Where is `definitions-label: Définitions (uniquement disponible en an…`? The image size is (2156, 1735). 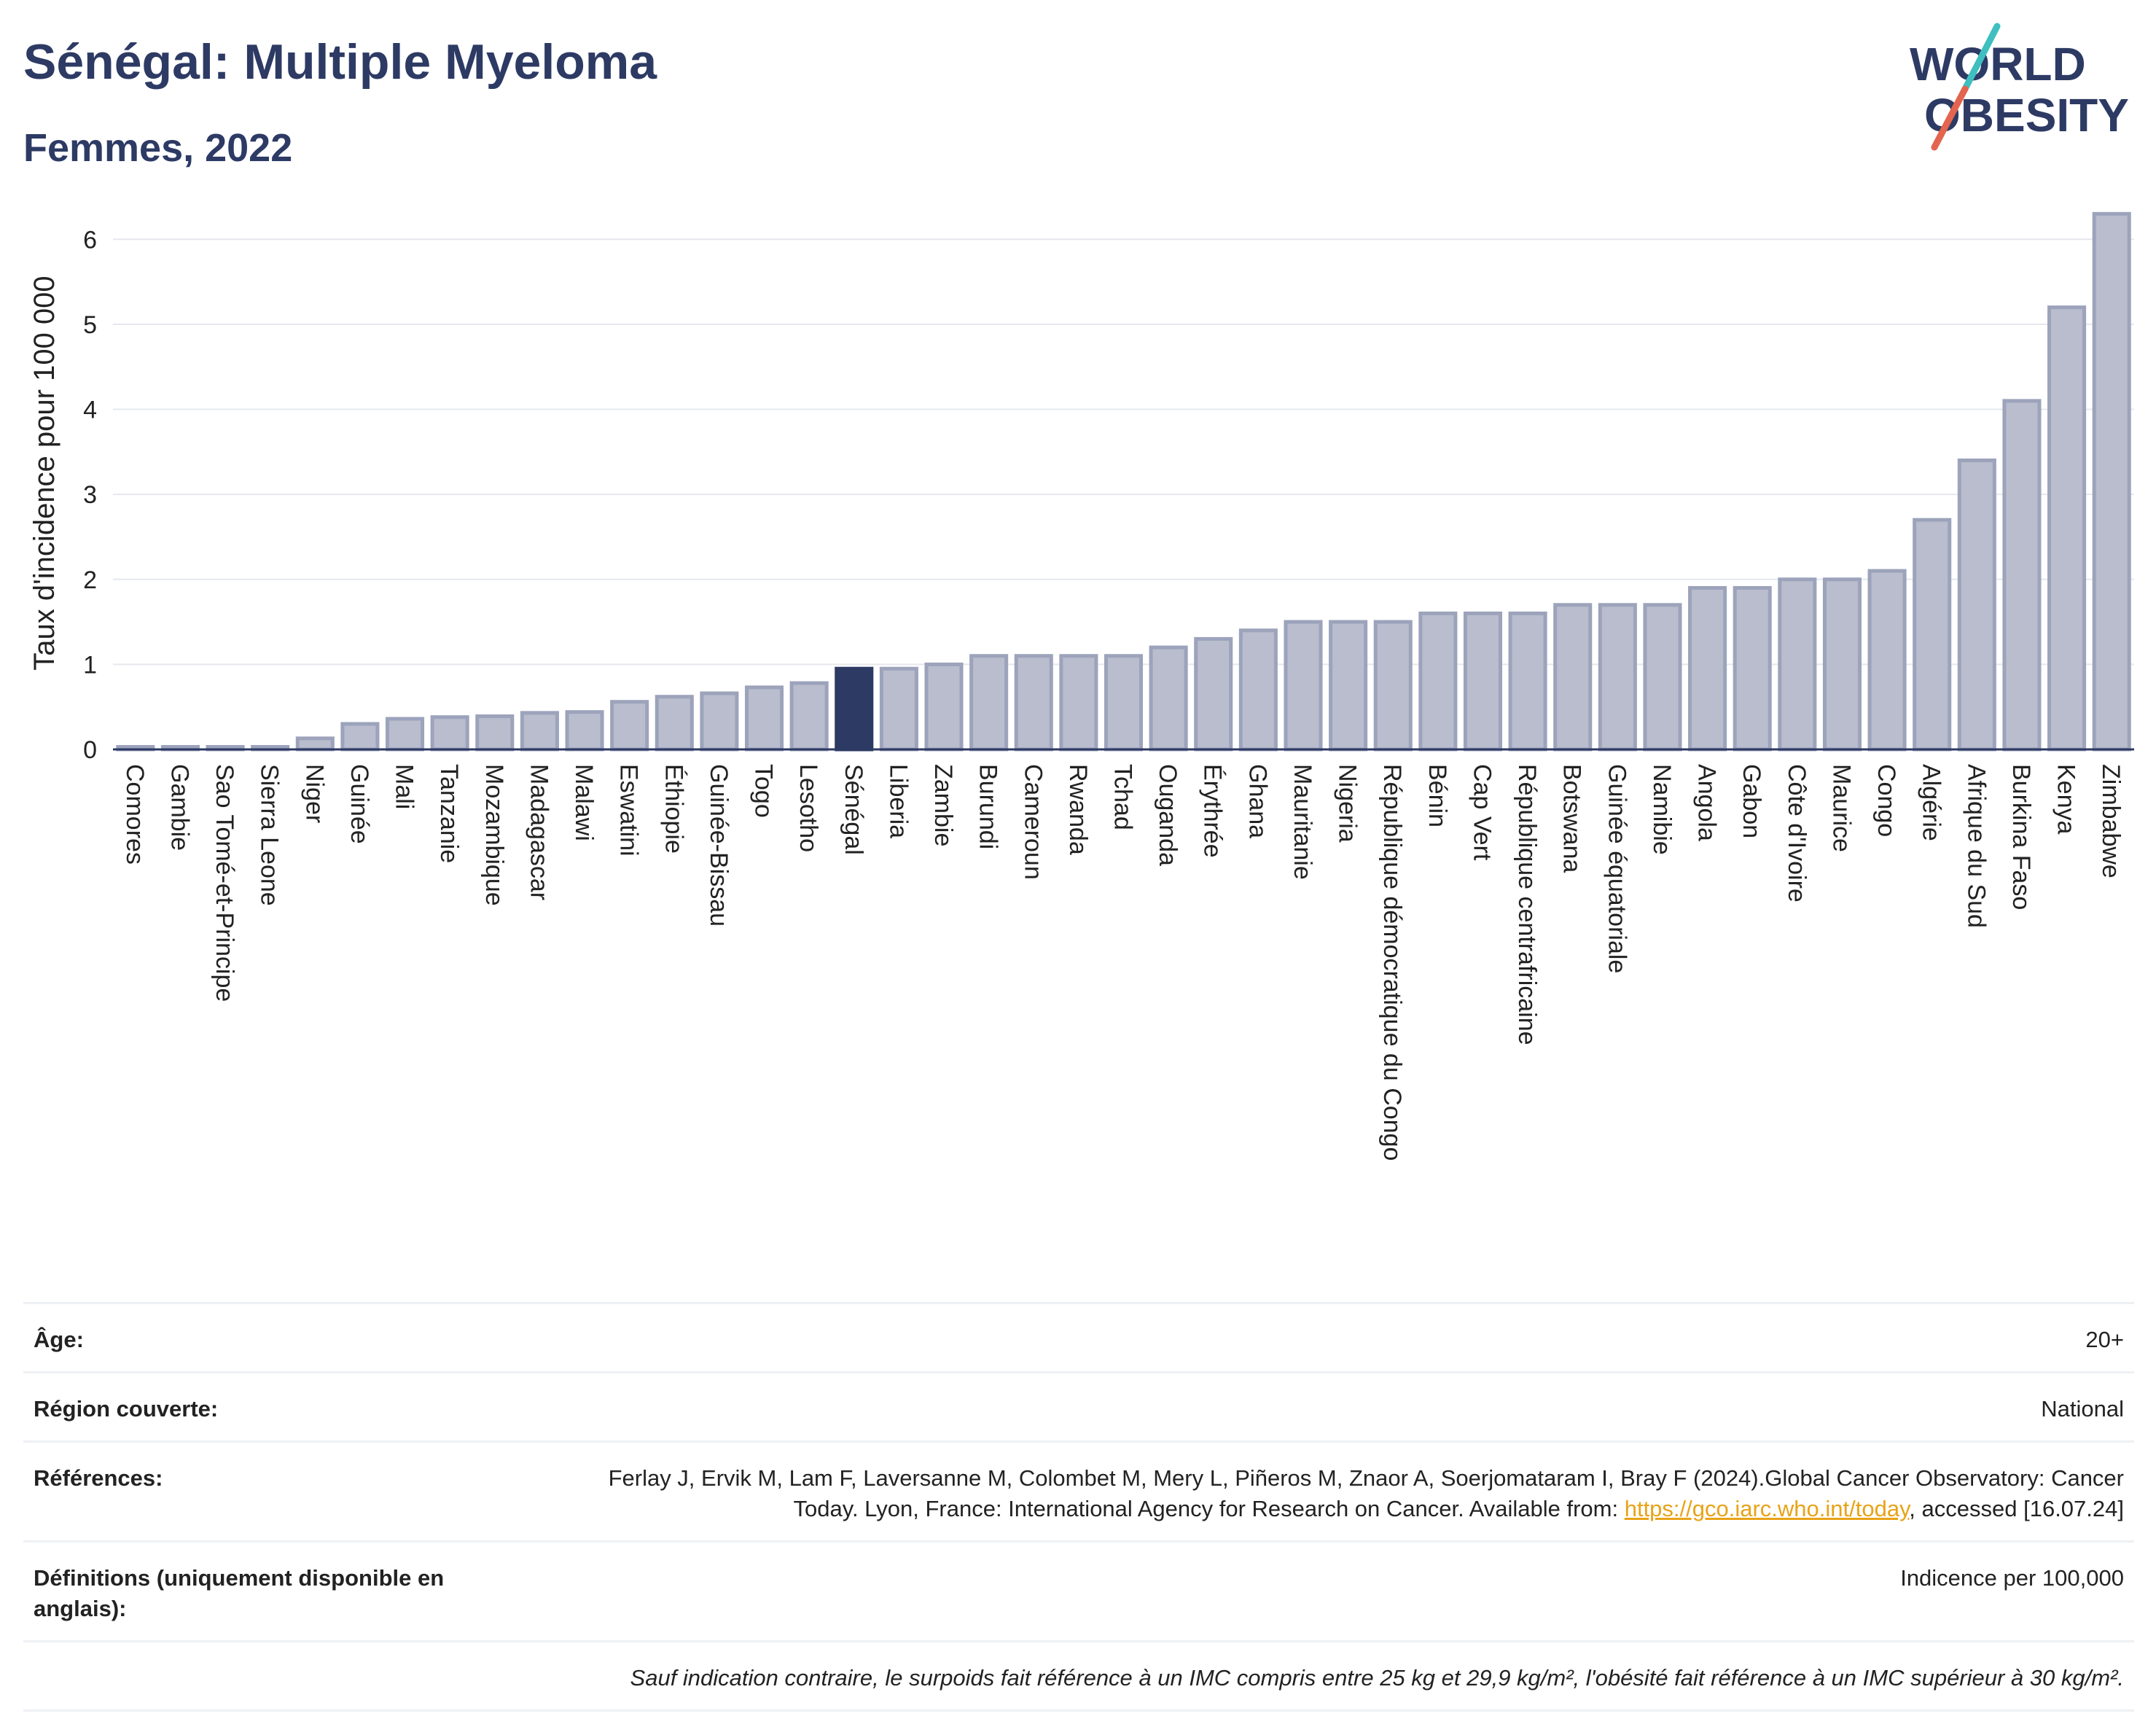 definitions-label: Définitions (uniquement disponible en an… is located at coordinates (239, 1593).